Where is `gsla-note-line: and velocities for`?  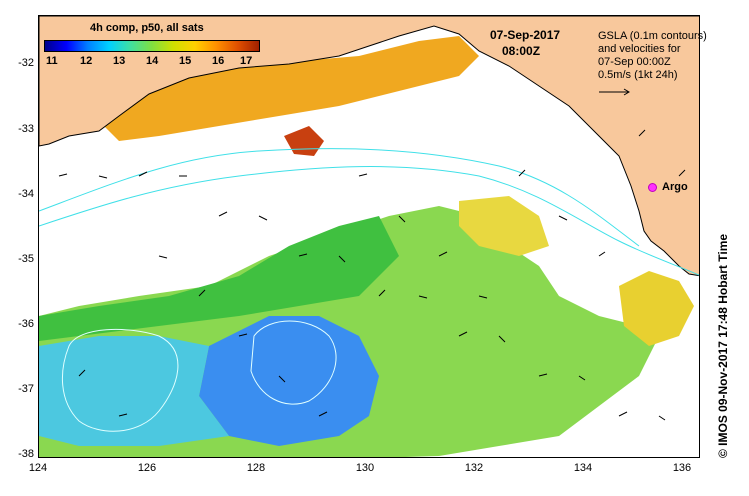 gsla-note-line: and velocities for is located at coordinates (639, 49).